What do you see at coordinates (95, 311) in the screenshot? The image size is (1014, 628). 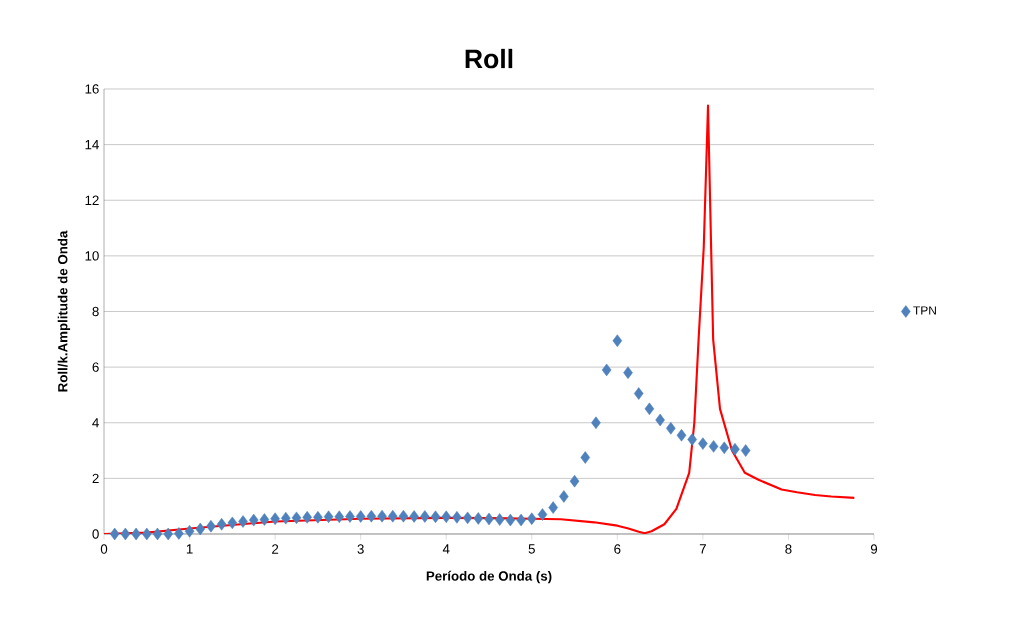 I see `y-tick-label: 8` at bounding box center [95, 311].